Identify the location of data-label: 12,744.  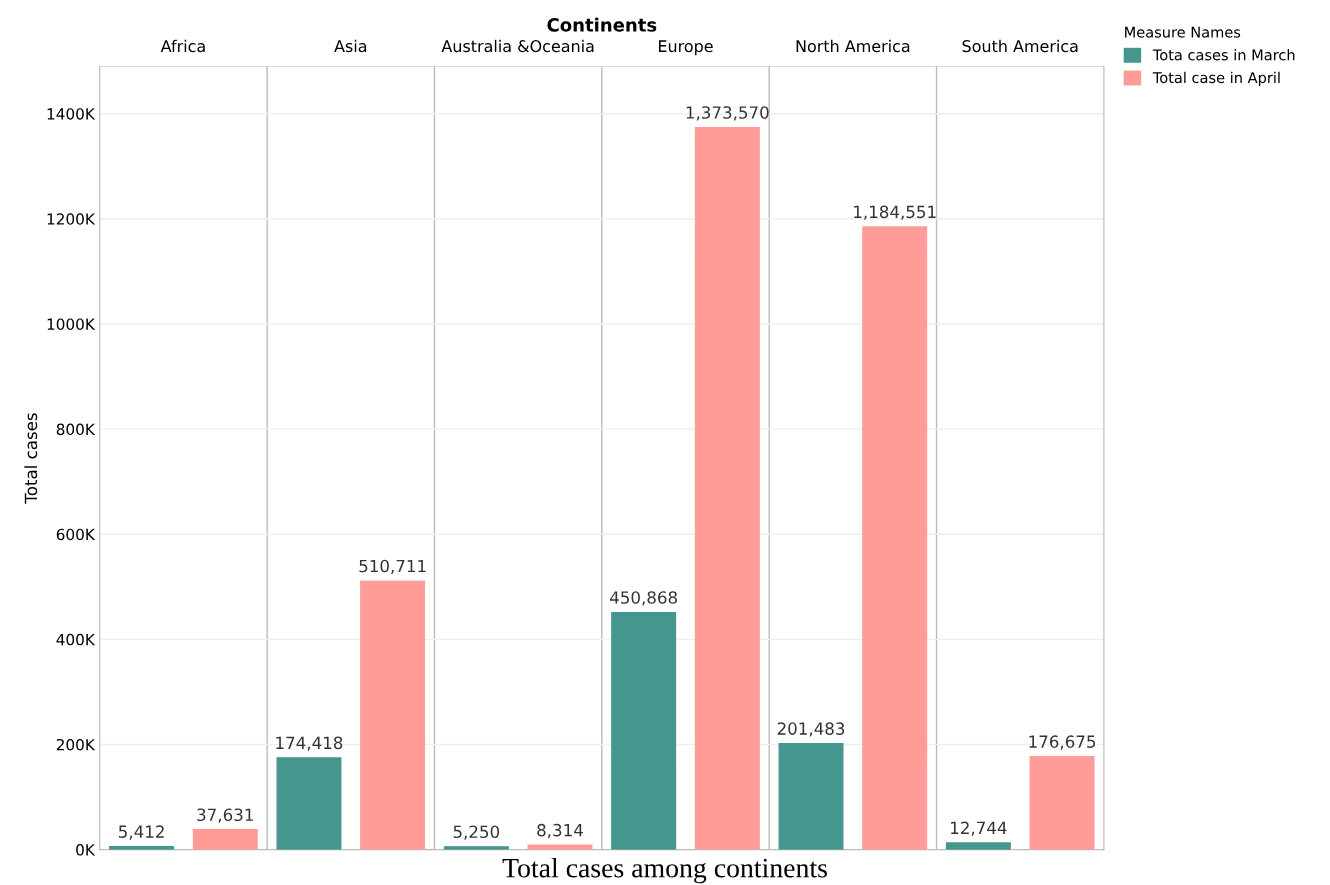
(979, 828).